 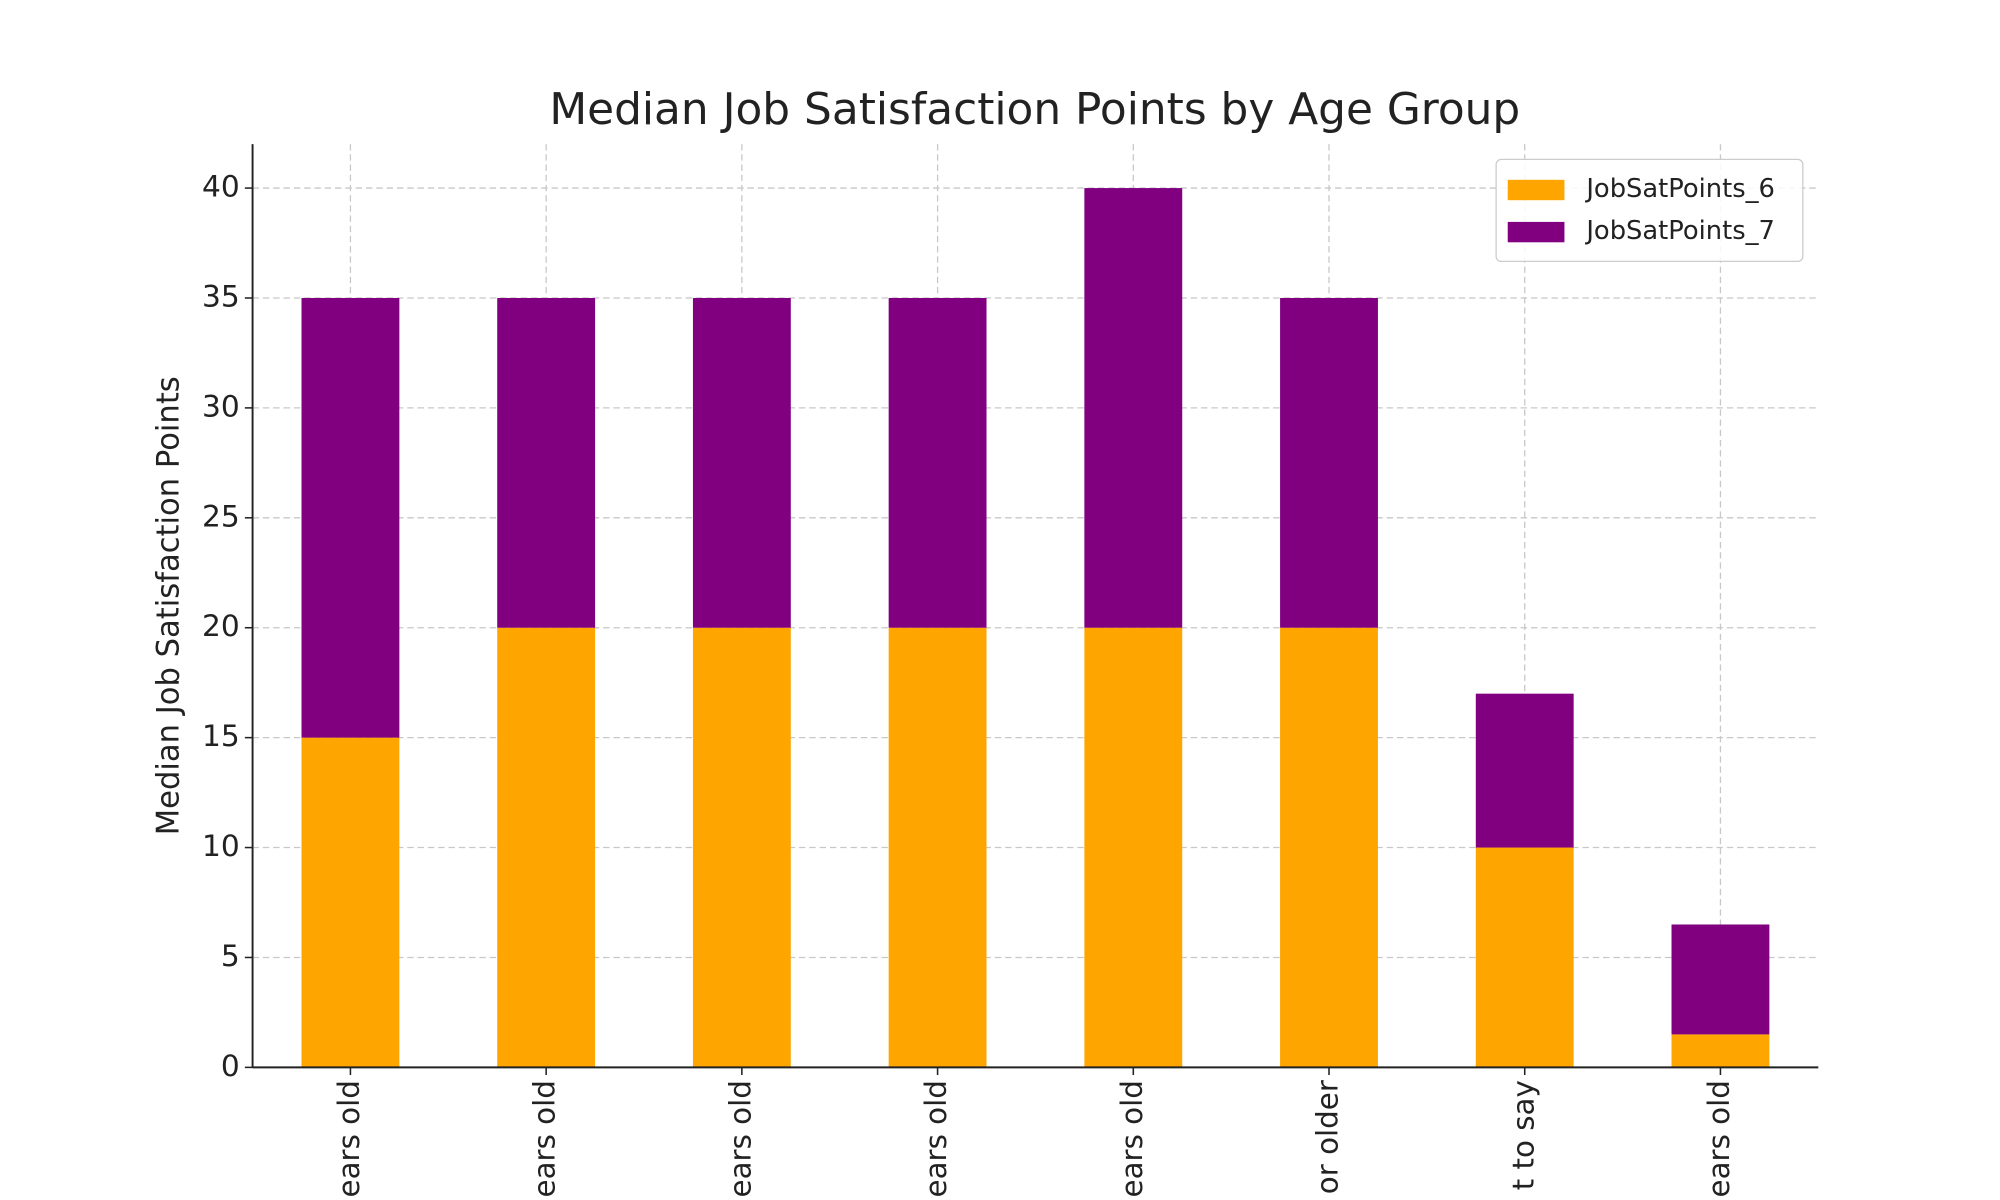 I want to click on y-tick-label: 15, so click(x=221, y=736).